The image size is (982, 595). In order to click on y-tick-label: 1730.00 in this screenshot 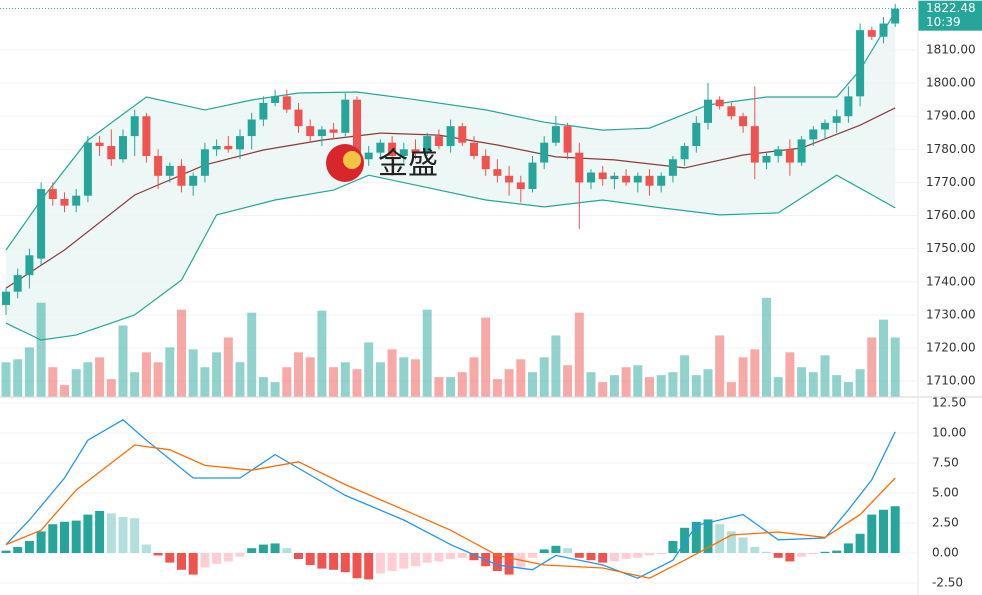, I will do `click(951, 314)`.